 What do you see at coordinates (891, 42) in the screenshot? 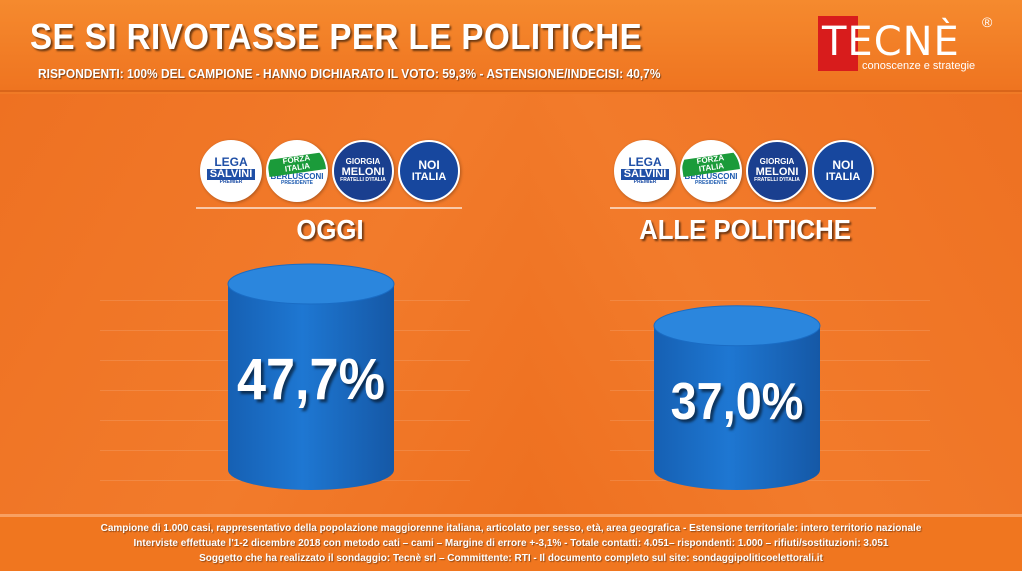
I see `logo-word: TECNÈ` at bounding box center [891, 42].